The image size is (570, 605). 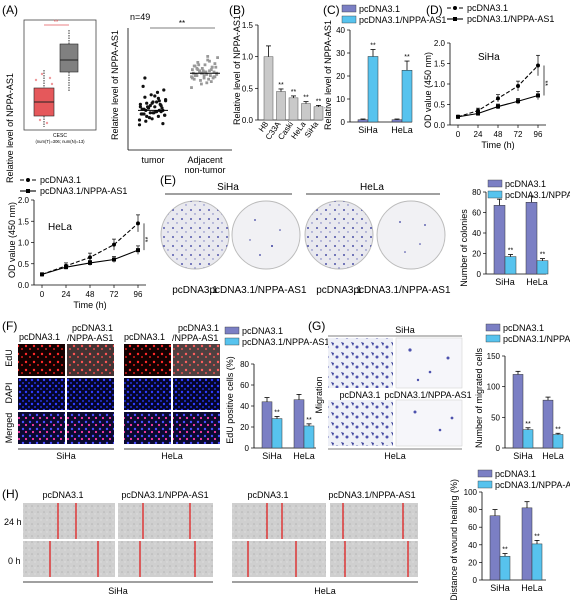 What do you see at coordinates (339, 290) in the screenshot?
I see `e-cond-3: pcDNA3.1` at bounding box center [339, 290].